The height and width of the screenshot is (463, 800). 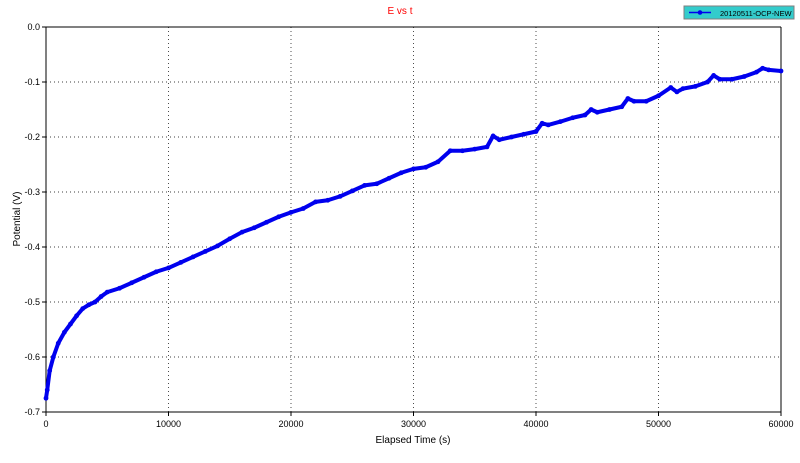 What do you see at coordinates (32, 192) in the screenshot?
I see `y-tick-label: -0.3` at bounding box center [32, 192].